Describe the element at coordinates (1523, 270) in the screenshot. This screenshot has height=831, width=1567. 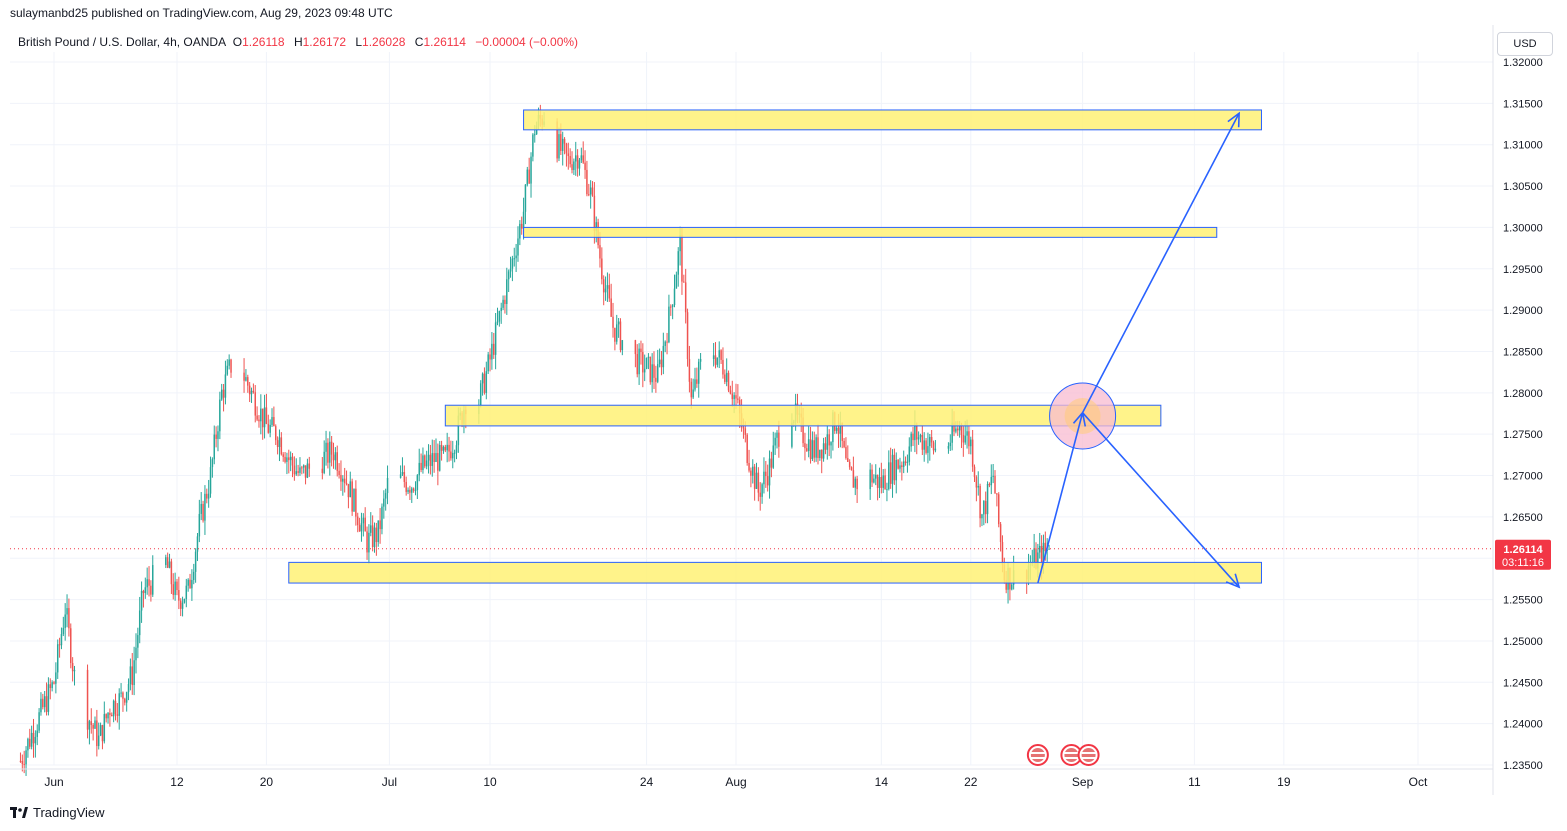
I see `price-tick-label: 1.29500` at that location.